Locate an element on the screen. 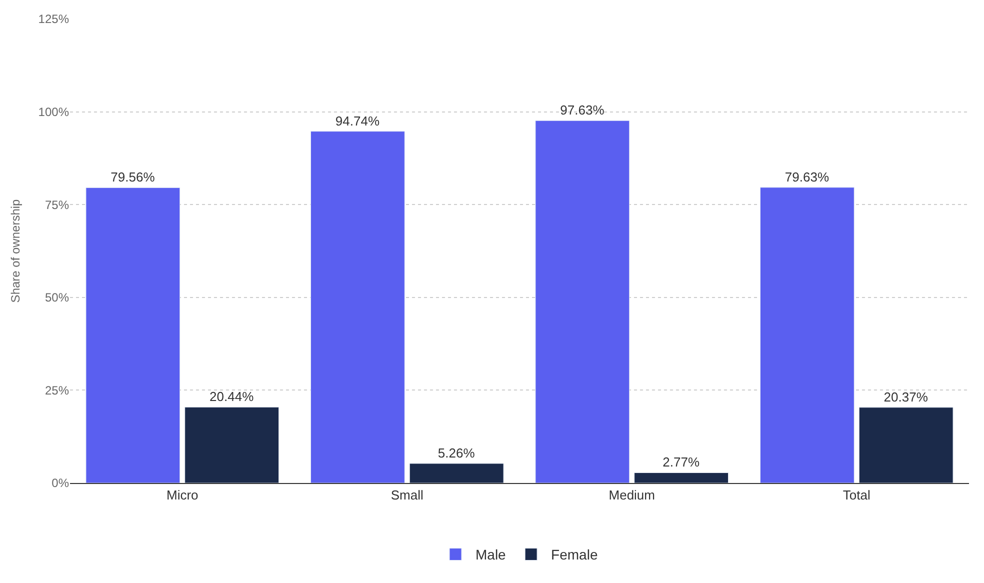 The height and width of the screenshot is (583, 984). data-label: 79.56% is located at coordinates (133, 177).